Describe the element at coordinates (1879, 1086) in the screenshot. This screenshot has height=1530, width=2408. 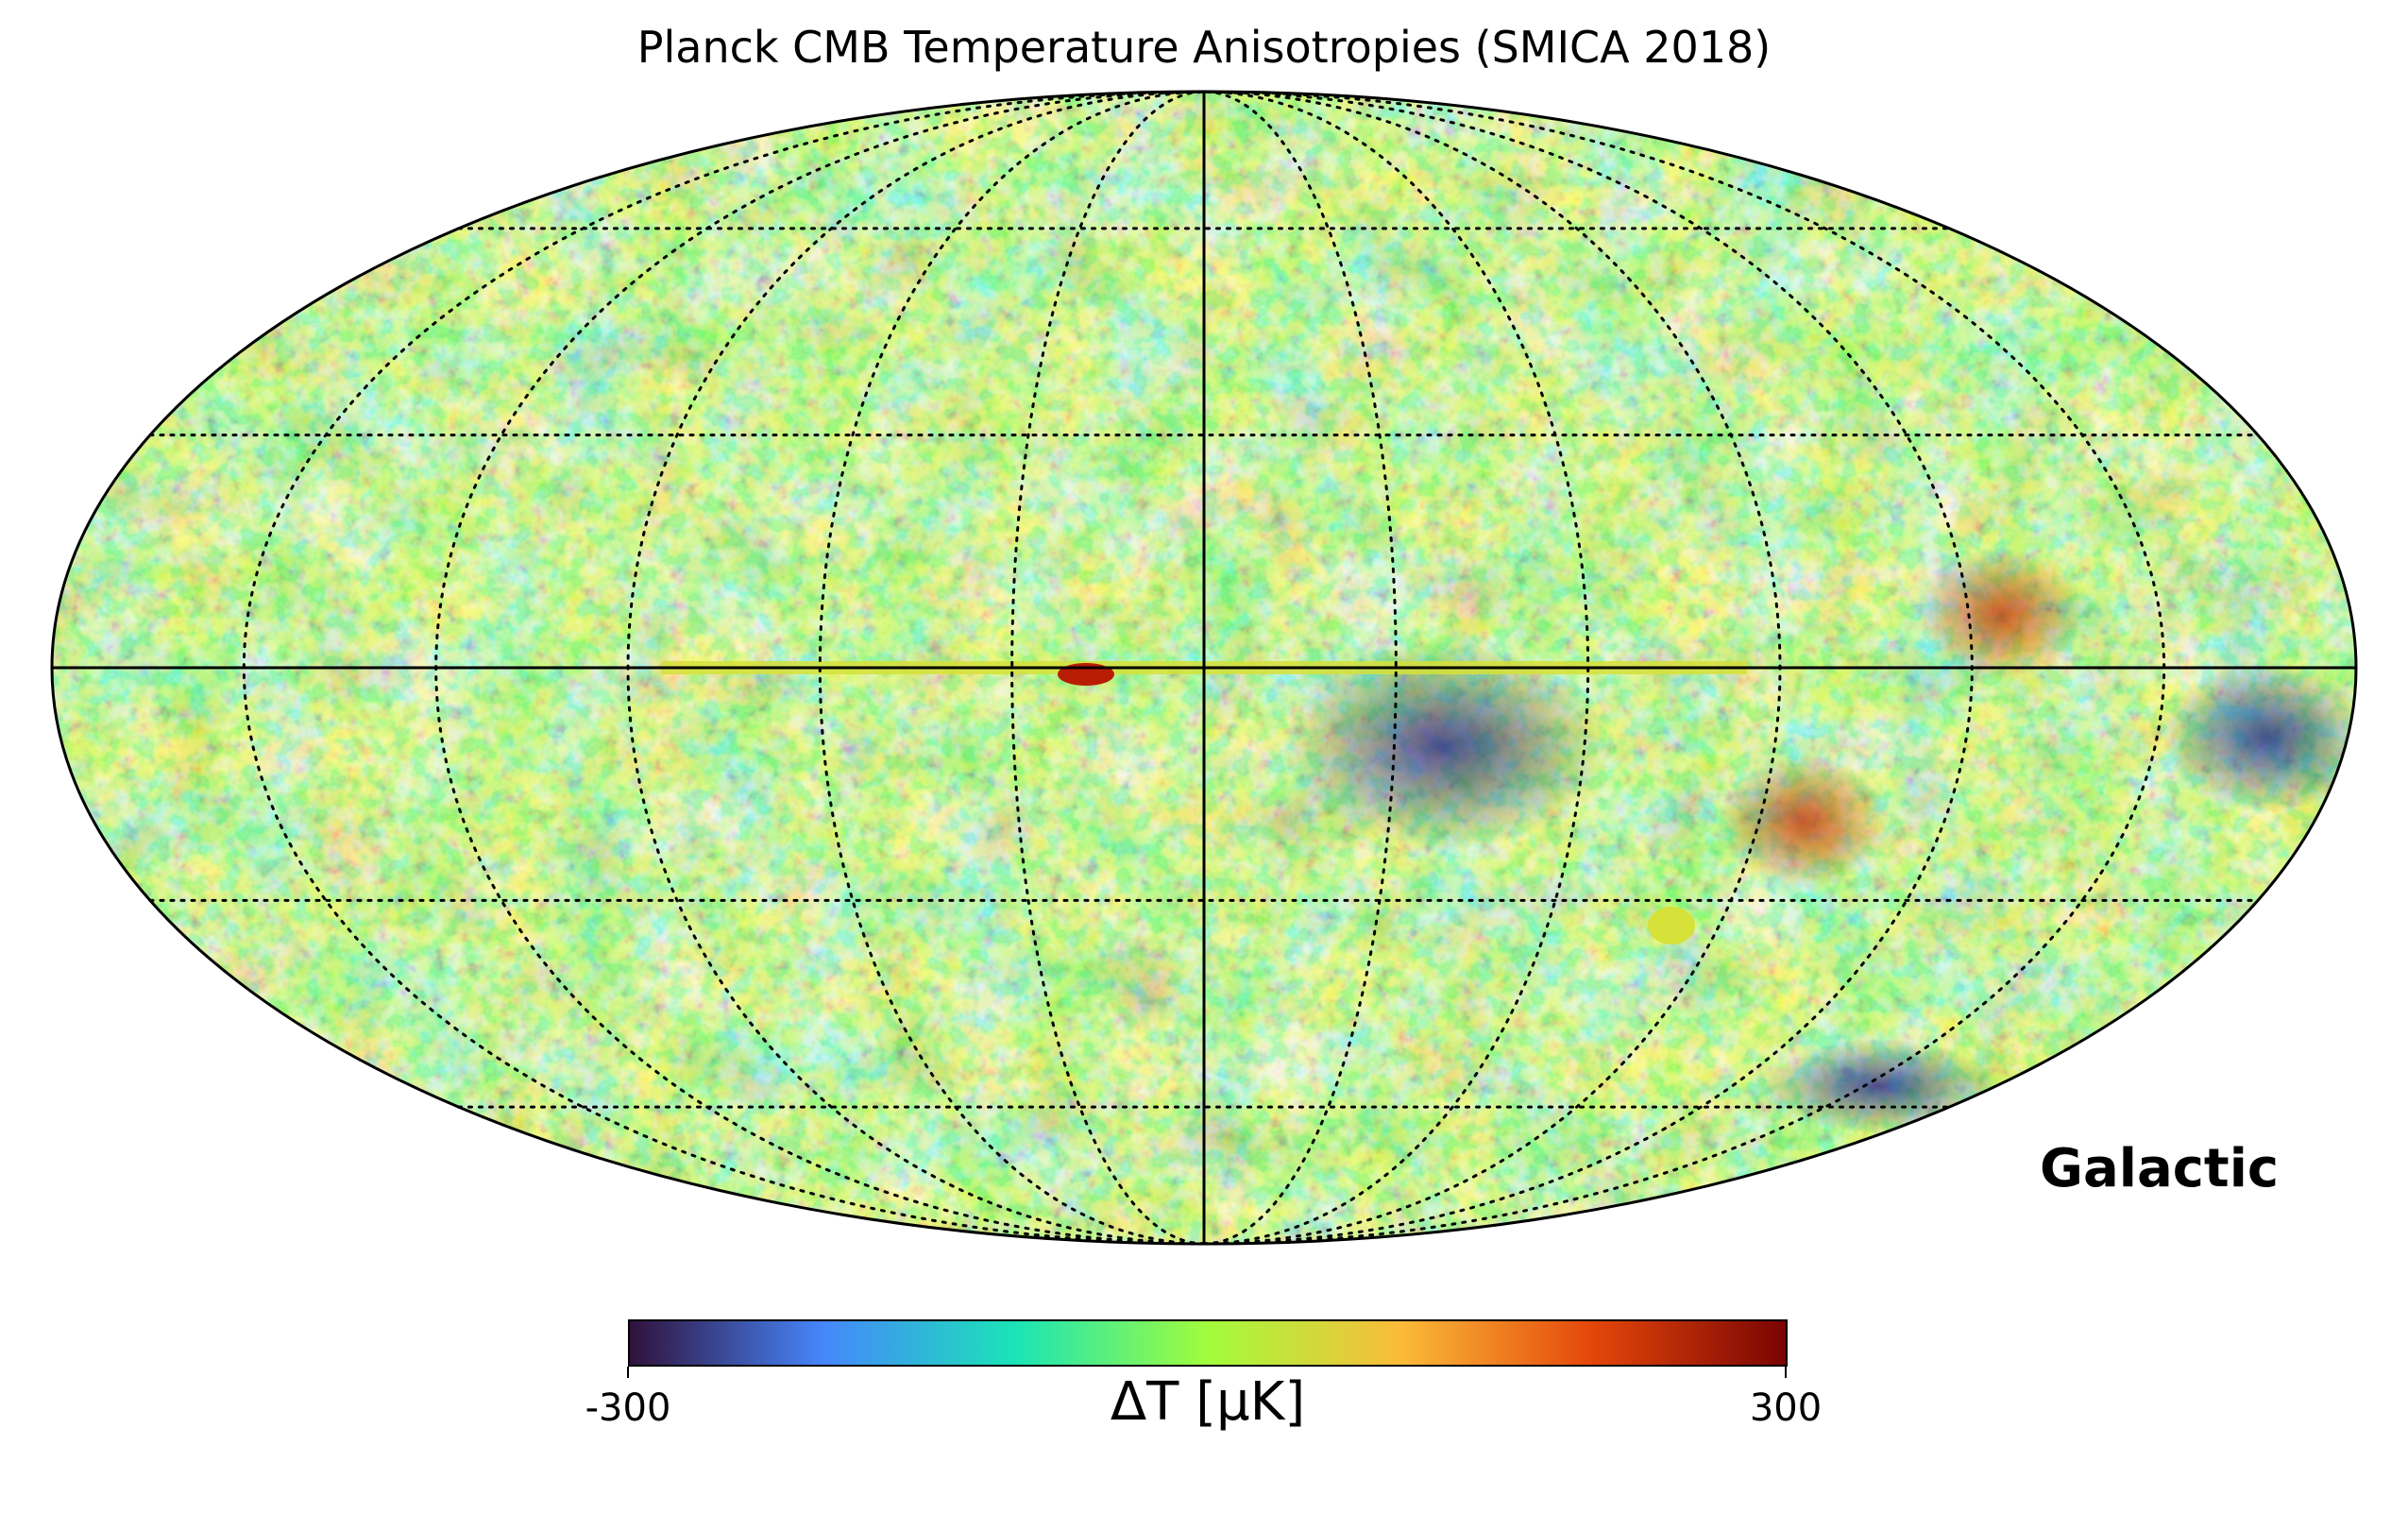
I see `cold-region-south` at that location.